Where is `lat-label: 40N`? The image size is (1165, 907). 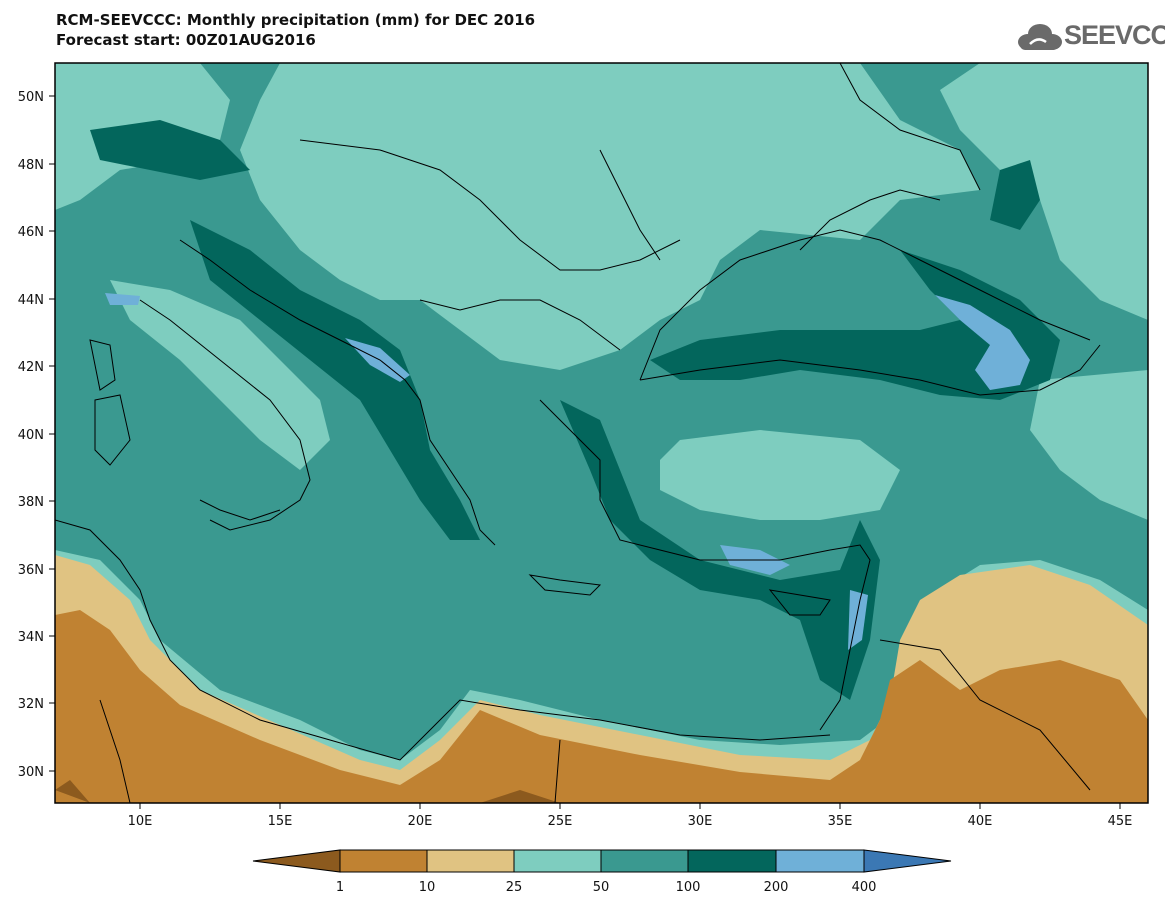 lat-label: 40N is located at coordinates (31, 435).